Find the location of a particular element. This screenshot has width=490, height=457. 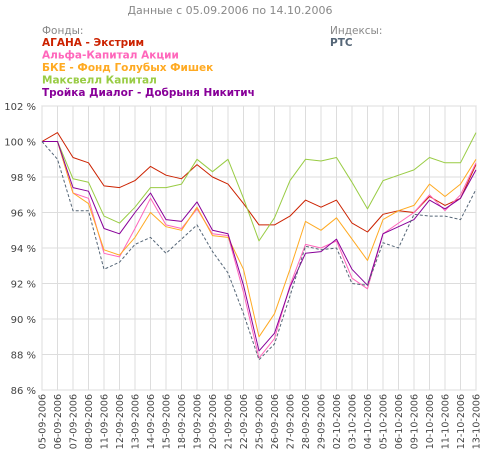

x-tick-label: 27-09-2006 is located at coordinates (291, 421).